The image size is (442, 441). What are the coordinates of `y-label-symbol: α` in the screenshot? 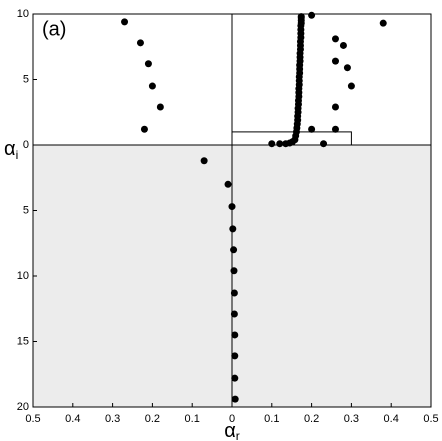 It's located at (10, 149).